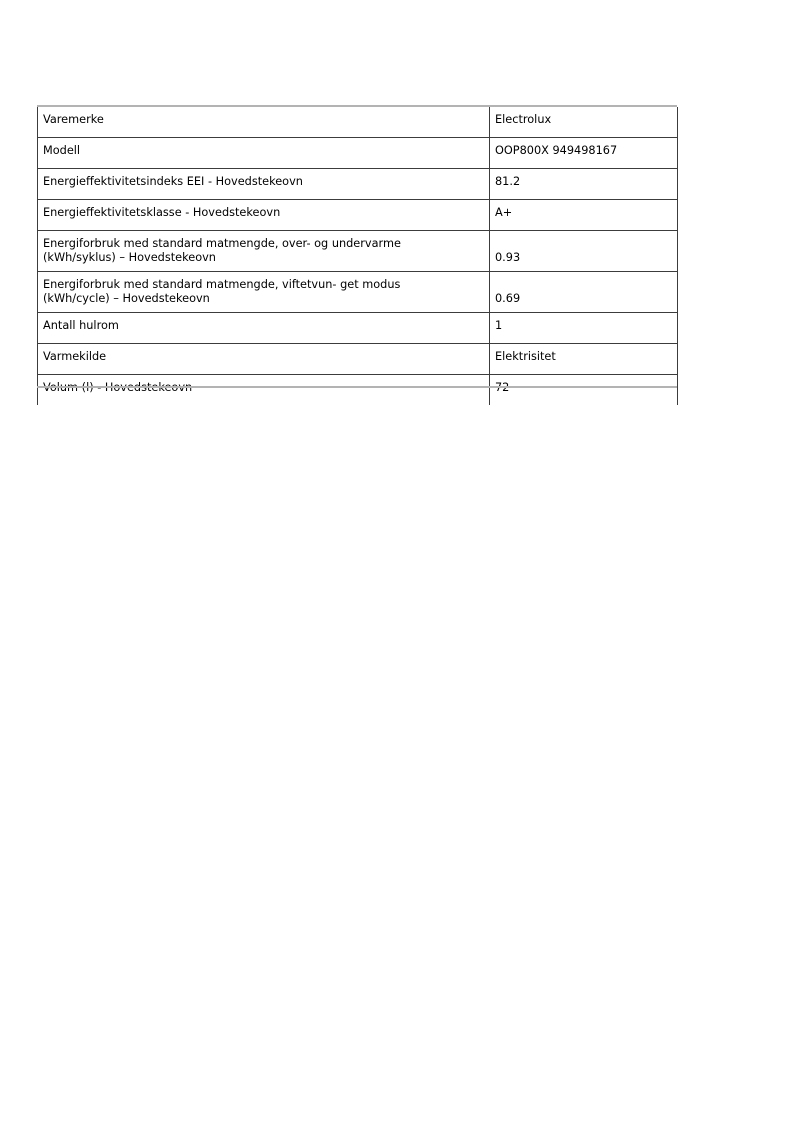 The image size is (802, 1134). I want to click on table-row: Modell OOP800X 949498167, so click(357, 153).